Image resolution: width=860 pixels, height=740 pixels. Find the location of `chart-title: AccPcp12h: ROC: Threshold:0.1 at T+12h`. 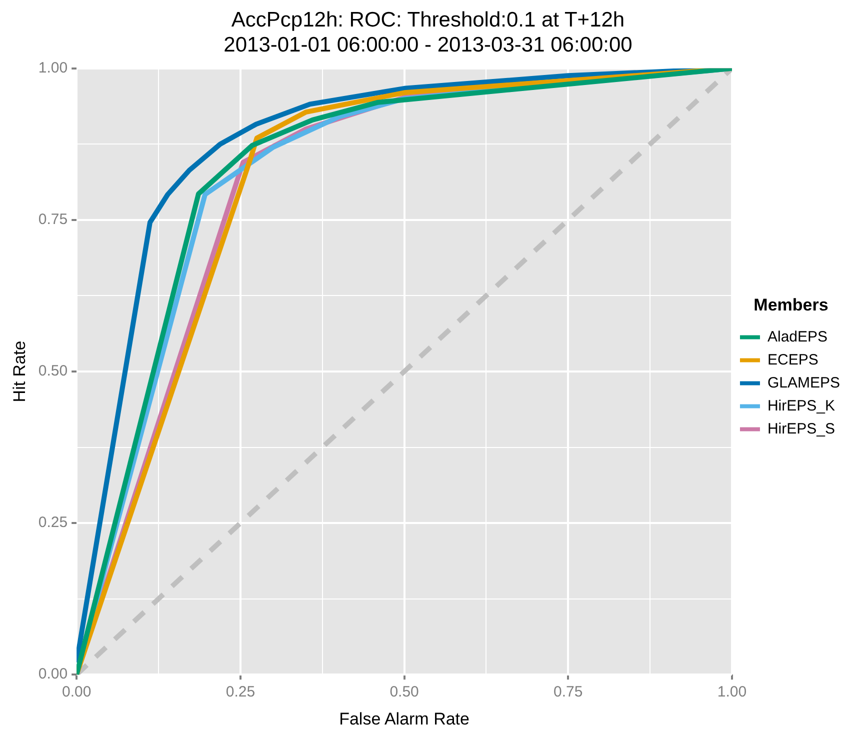

chart-title: AccPcp12h: ROC: Threshold:0.1 at T+12h is located at coordinates (428, 20).